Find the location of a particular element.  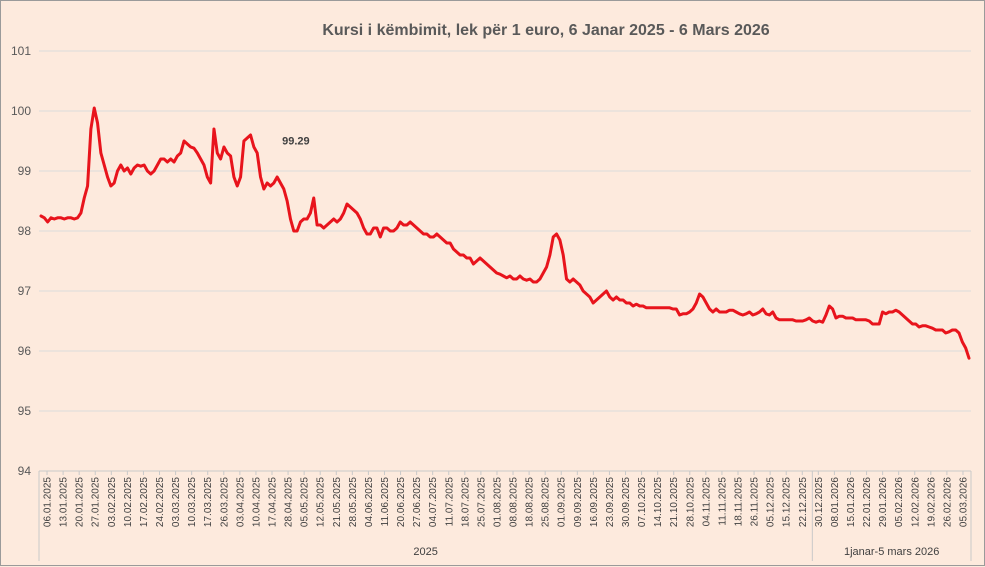

x-tick-label: 26.02.2026 is located at coordinates (947, 502).